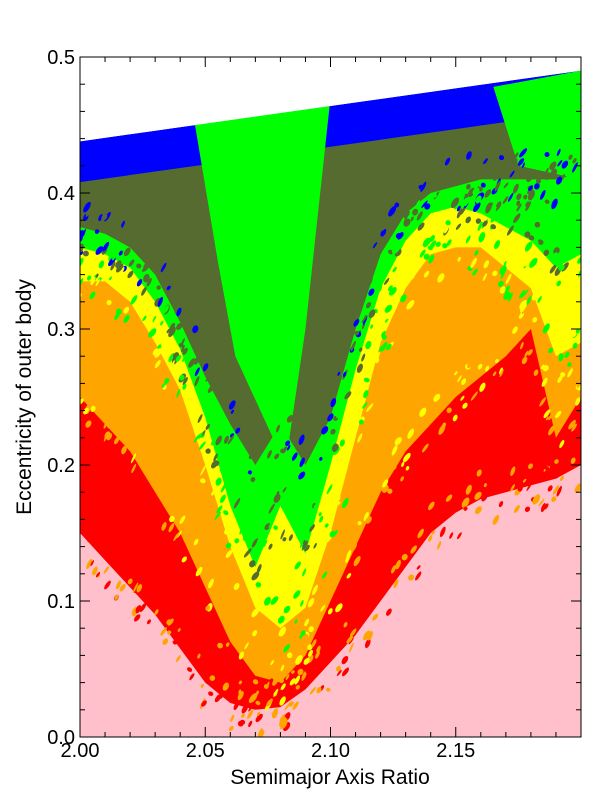 The width and height of the screenshot is (612, 792). I want to click on y-tick-label: 0.4, so click(61, 194).